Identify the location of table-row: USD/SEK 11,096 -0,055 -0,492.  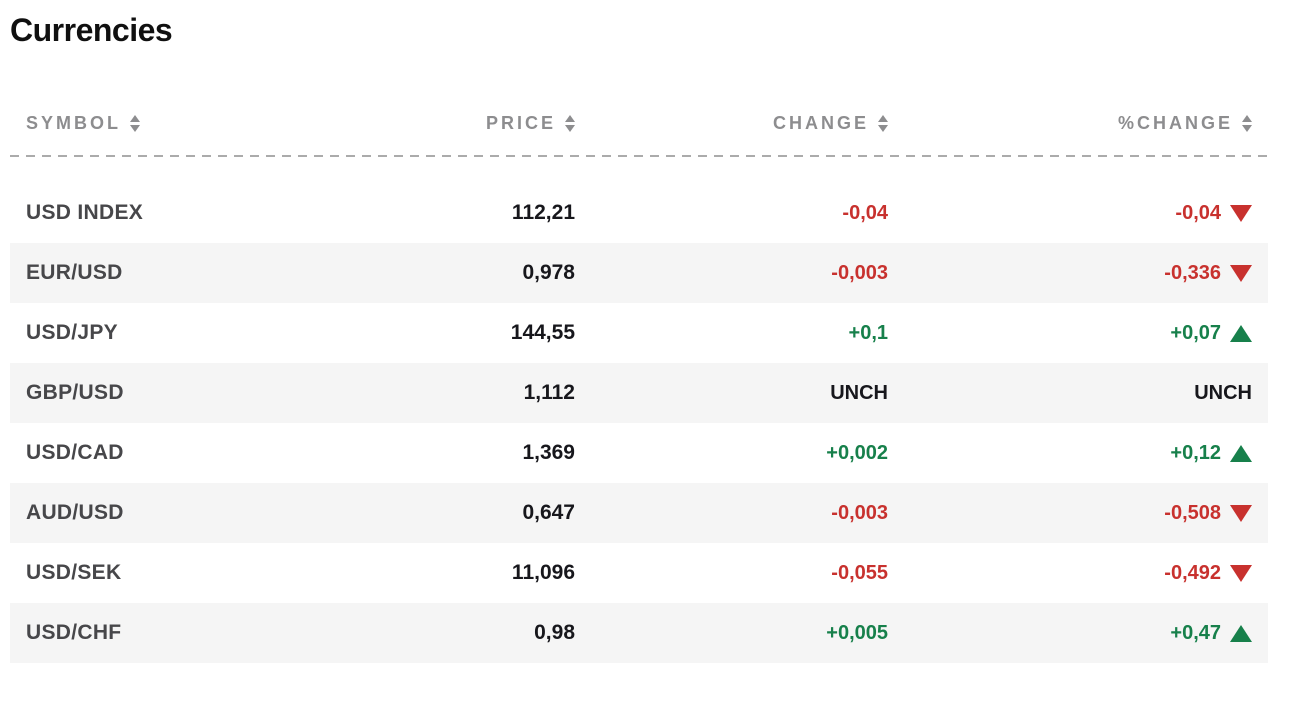
(639, 573).